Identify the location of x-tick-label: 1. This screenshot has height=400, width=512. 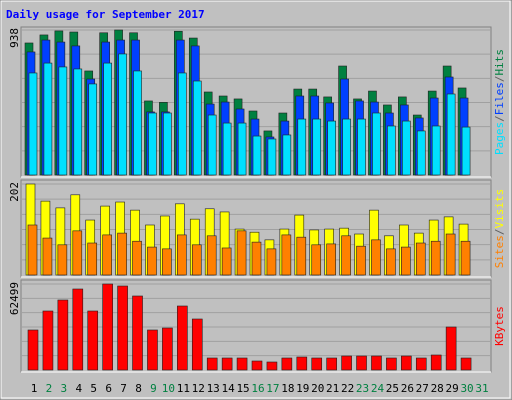
(34, 388).